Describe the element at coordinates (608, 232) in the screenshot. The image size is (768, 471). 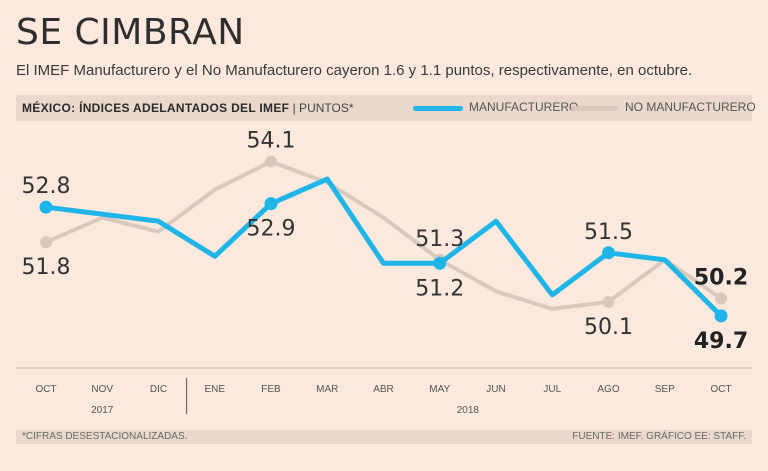
I see `data-label-manufacturero: 51.5` at that location.